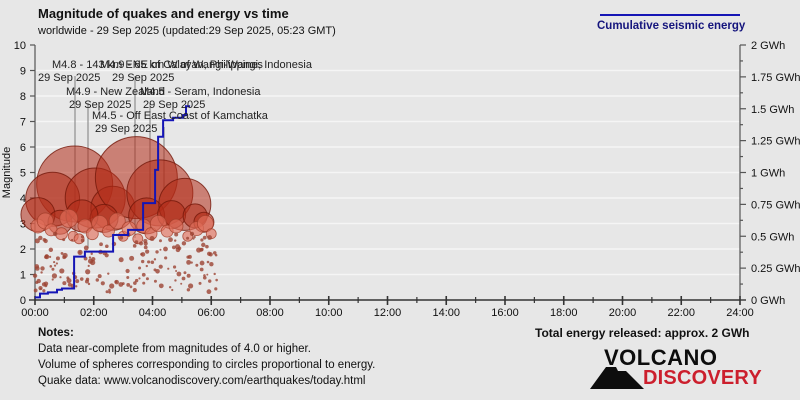 The width and height of the screenshot is (800, 400). I want to click on cumulative-energy-line, so click(113, 202).